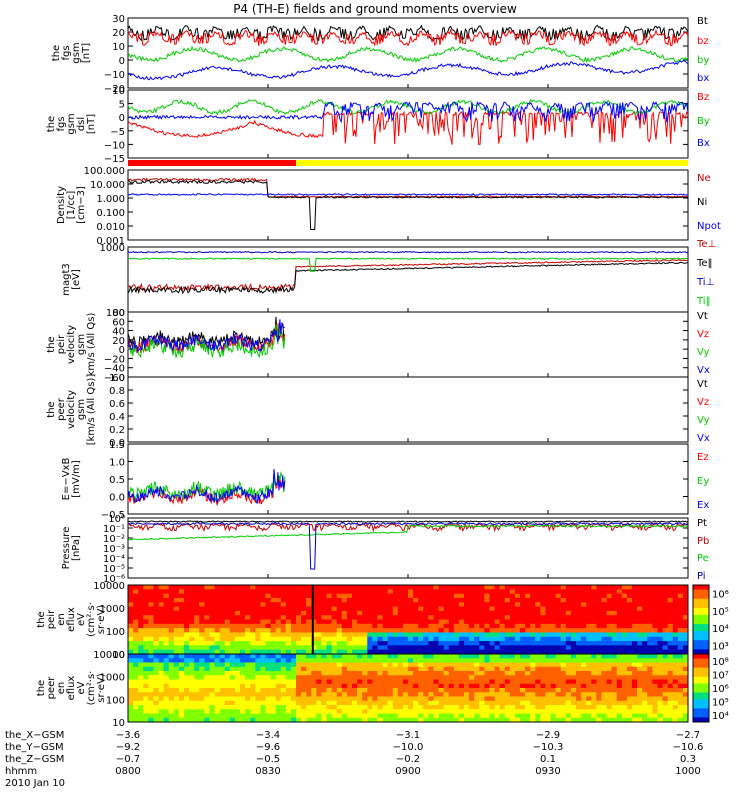  What do you see at coordinates (548, 735) in the screenshot?
I see `footer-value: −2.9` at bounding box center [548, 735].